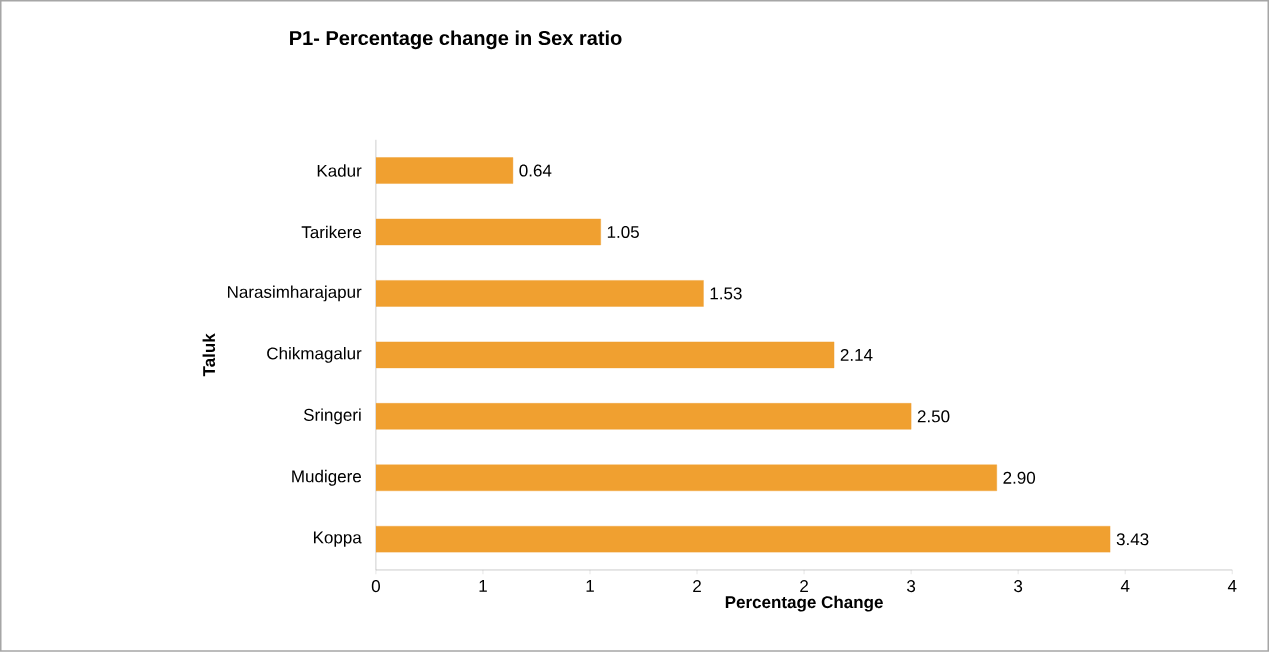  I want to click on y-tick-label: Tarikere, so click(331, 232).